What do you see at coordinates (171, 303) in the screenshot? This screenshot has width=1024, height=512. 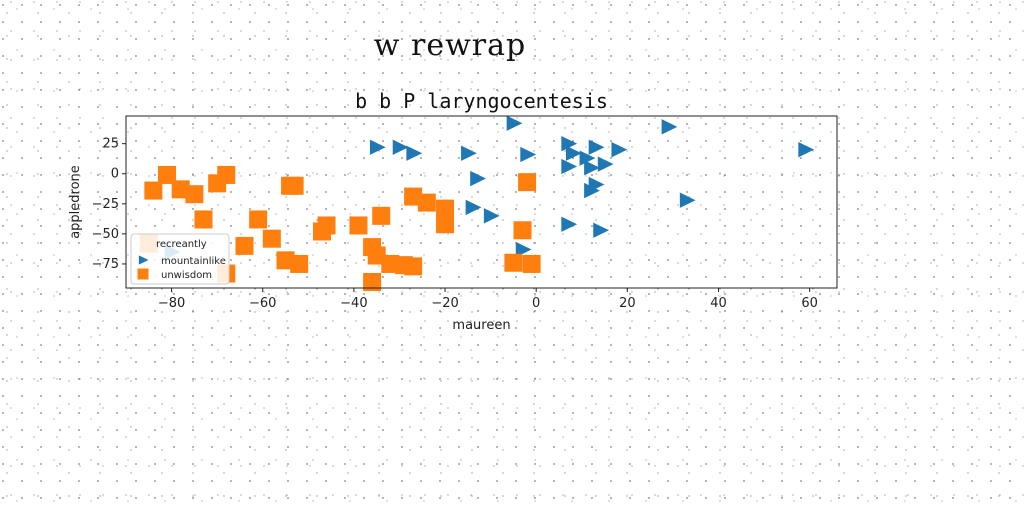 I see `x-tick-label: −80` at bounding box center [171, 303].